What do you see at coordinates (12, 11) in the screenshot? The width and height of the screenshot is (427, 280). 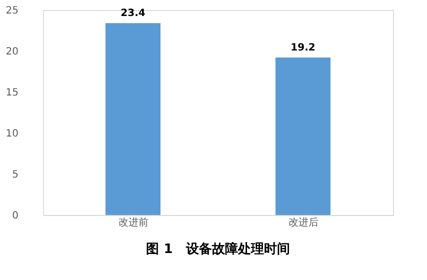 I see `y-tick-label: 25` at bounding box center [12, 11].